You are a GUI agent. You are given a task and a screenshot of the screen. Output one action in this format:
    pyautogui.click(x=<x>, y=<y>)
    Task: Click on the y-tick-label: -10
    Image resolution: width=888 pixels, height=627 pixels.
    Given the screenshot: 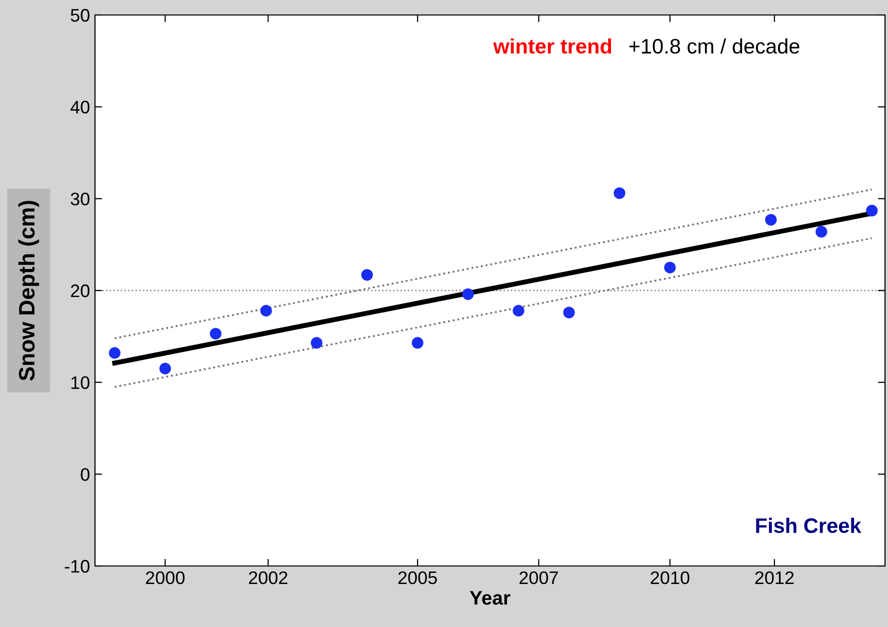 What is the action you would take?
    pyautogui.click(x=77, y=566)
    